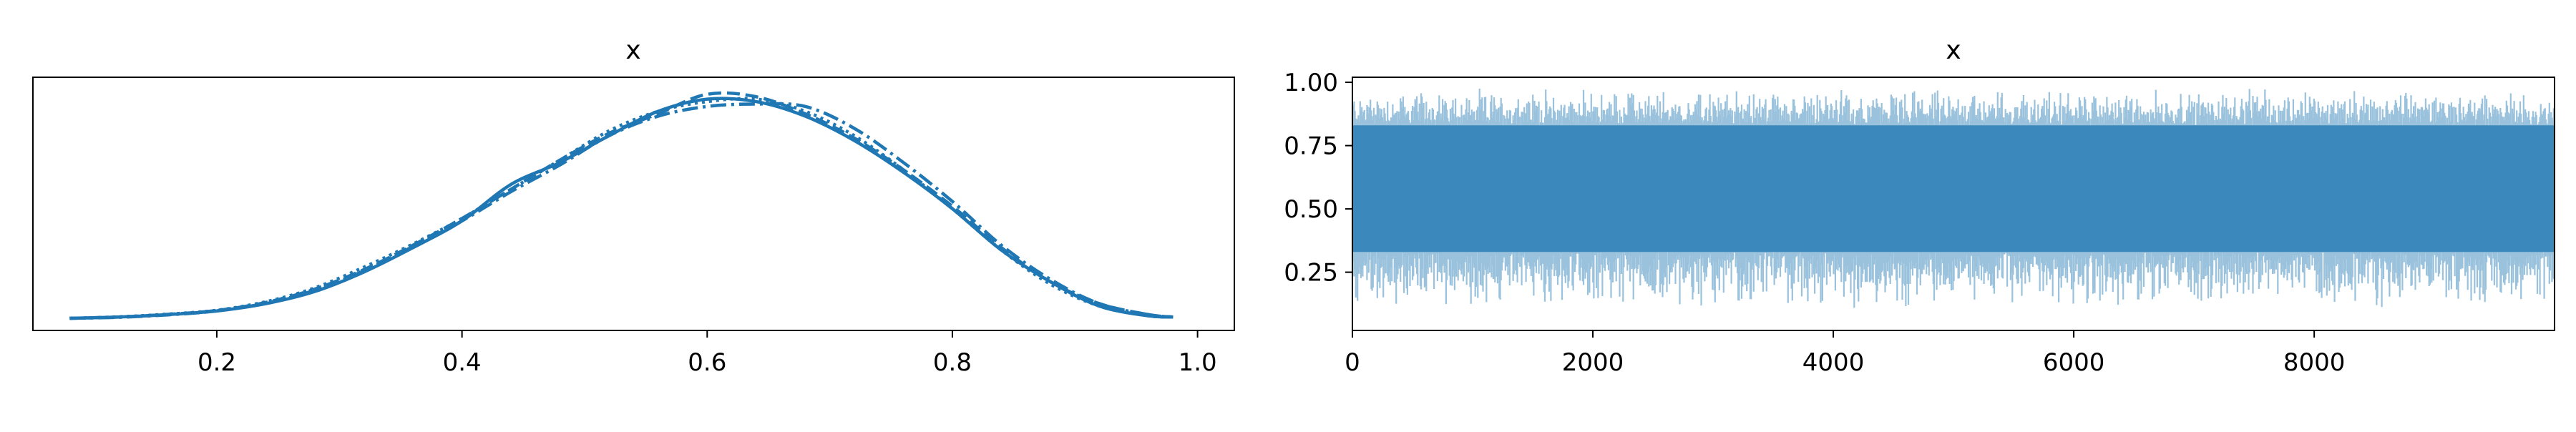  Describe the element at coordinates (1311, 83) in the screenshot. I see `trace-y-tick-label: 1.00` at that location.